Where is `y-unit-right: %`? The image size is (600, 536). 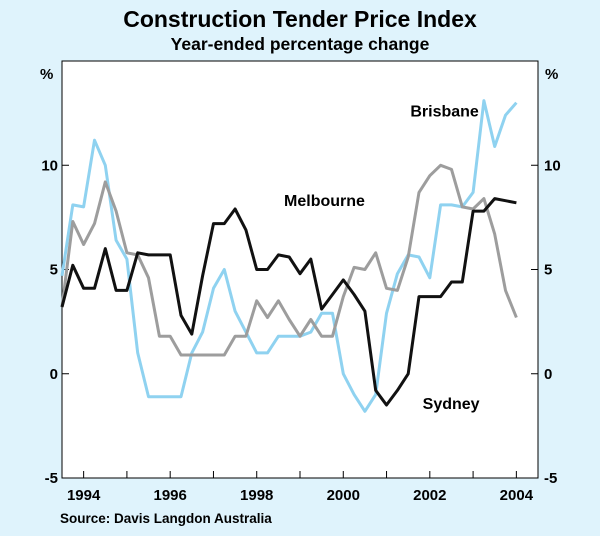 y-unit-right: % is located at coordinates (551, 74).